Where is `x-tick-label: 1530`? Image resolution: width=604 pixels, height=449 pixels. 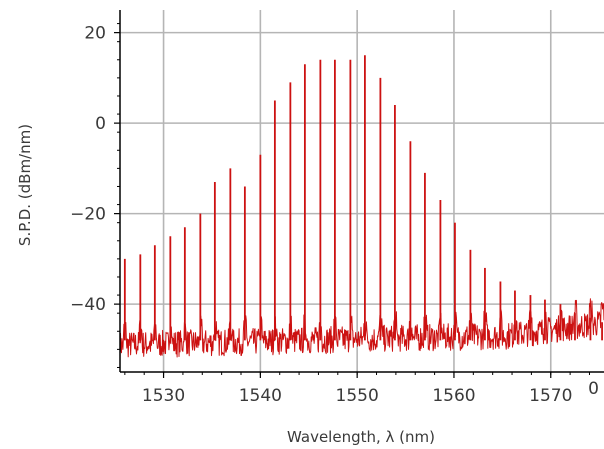
x-tick-label: 1530 is located at coordinates (163, 396).